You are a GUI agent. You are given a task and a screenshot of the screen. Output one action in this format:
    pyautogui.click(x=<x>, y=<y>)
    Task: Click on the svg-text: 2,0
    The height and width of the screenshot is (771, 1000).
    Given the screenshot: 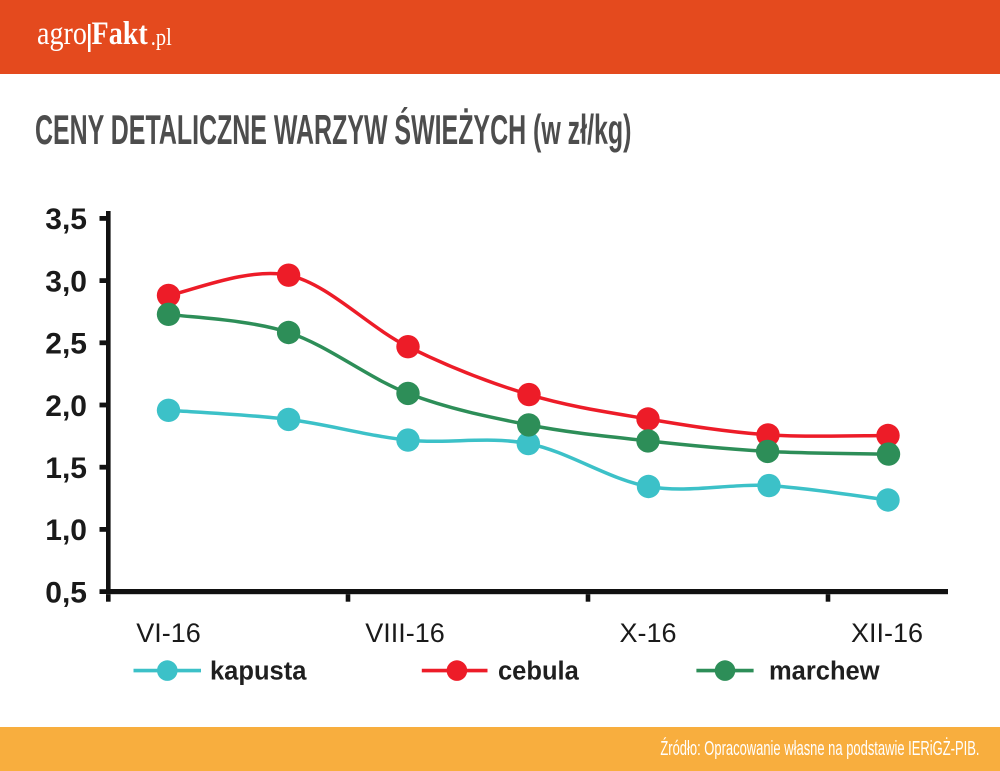 What is the action you would take?
    pyautogui.click(x=66, y=406)
    